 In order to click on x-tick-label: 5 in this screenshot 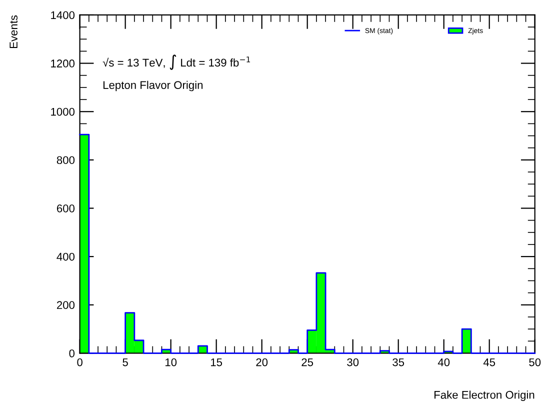, I will do `click(125, 362)`.